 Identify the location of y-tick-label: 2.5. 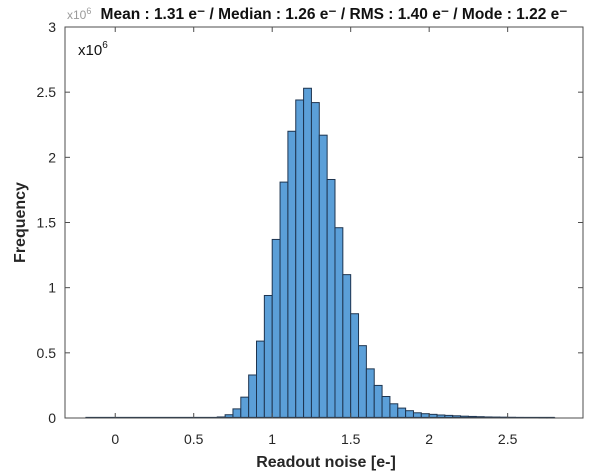
(47, 92).